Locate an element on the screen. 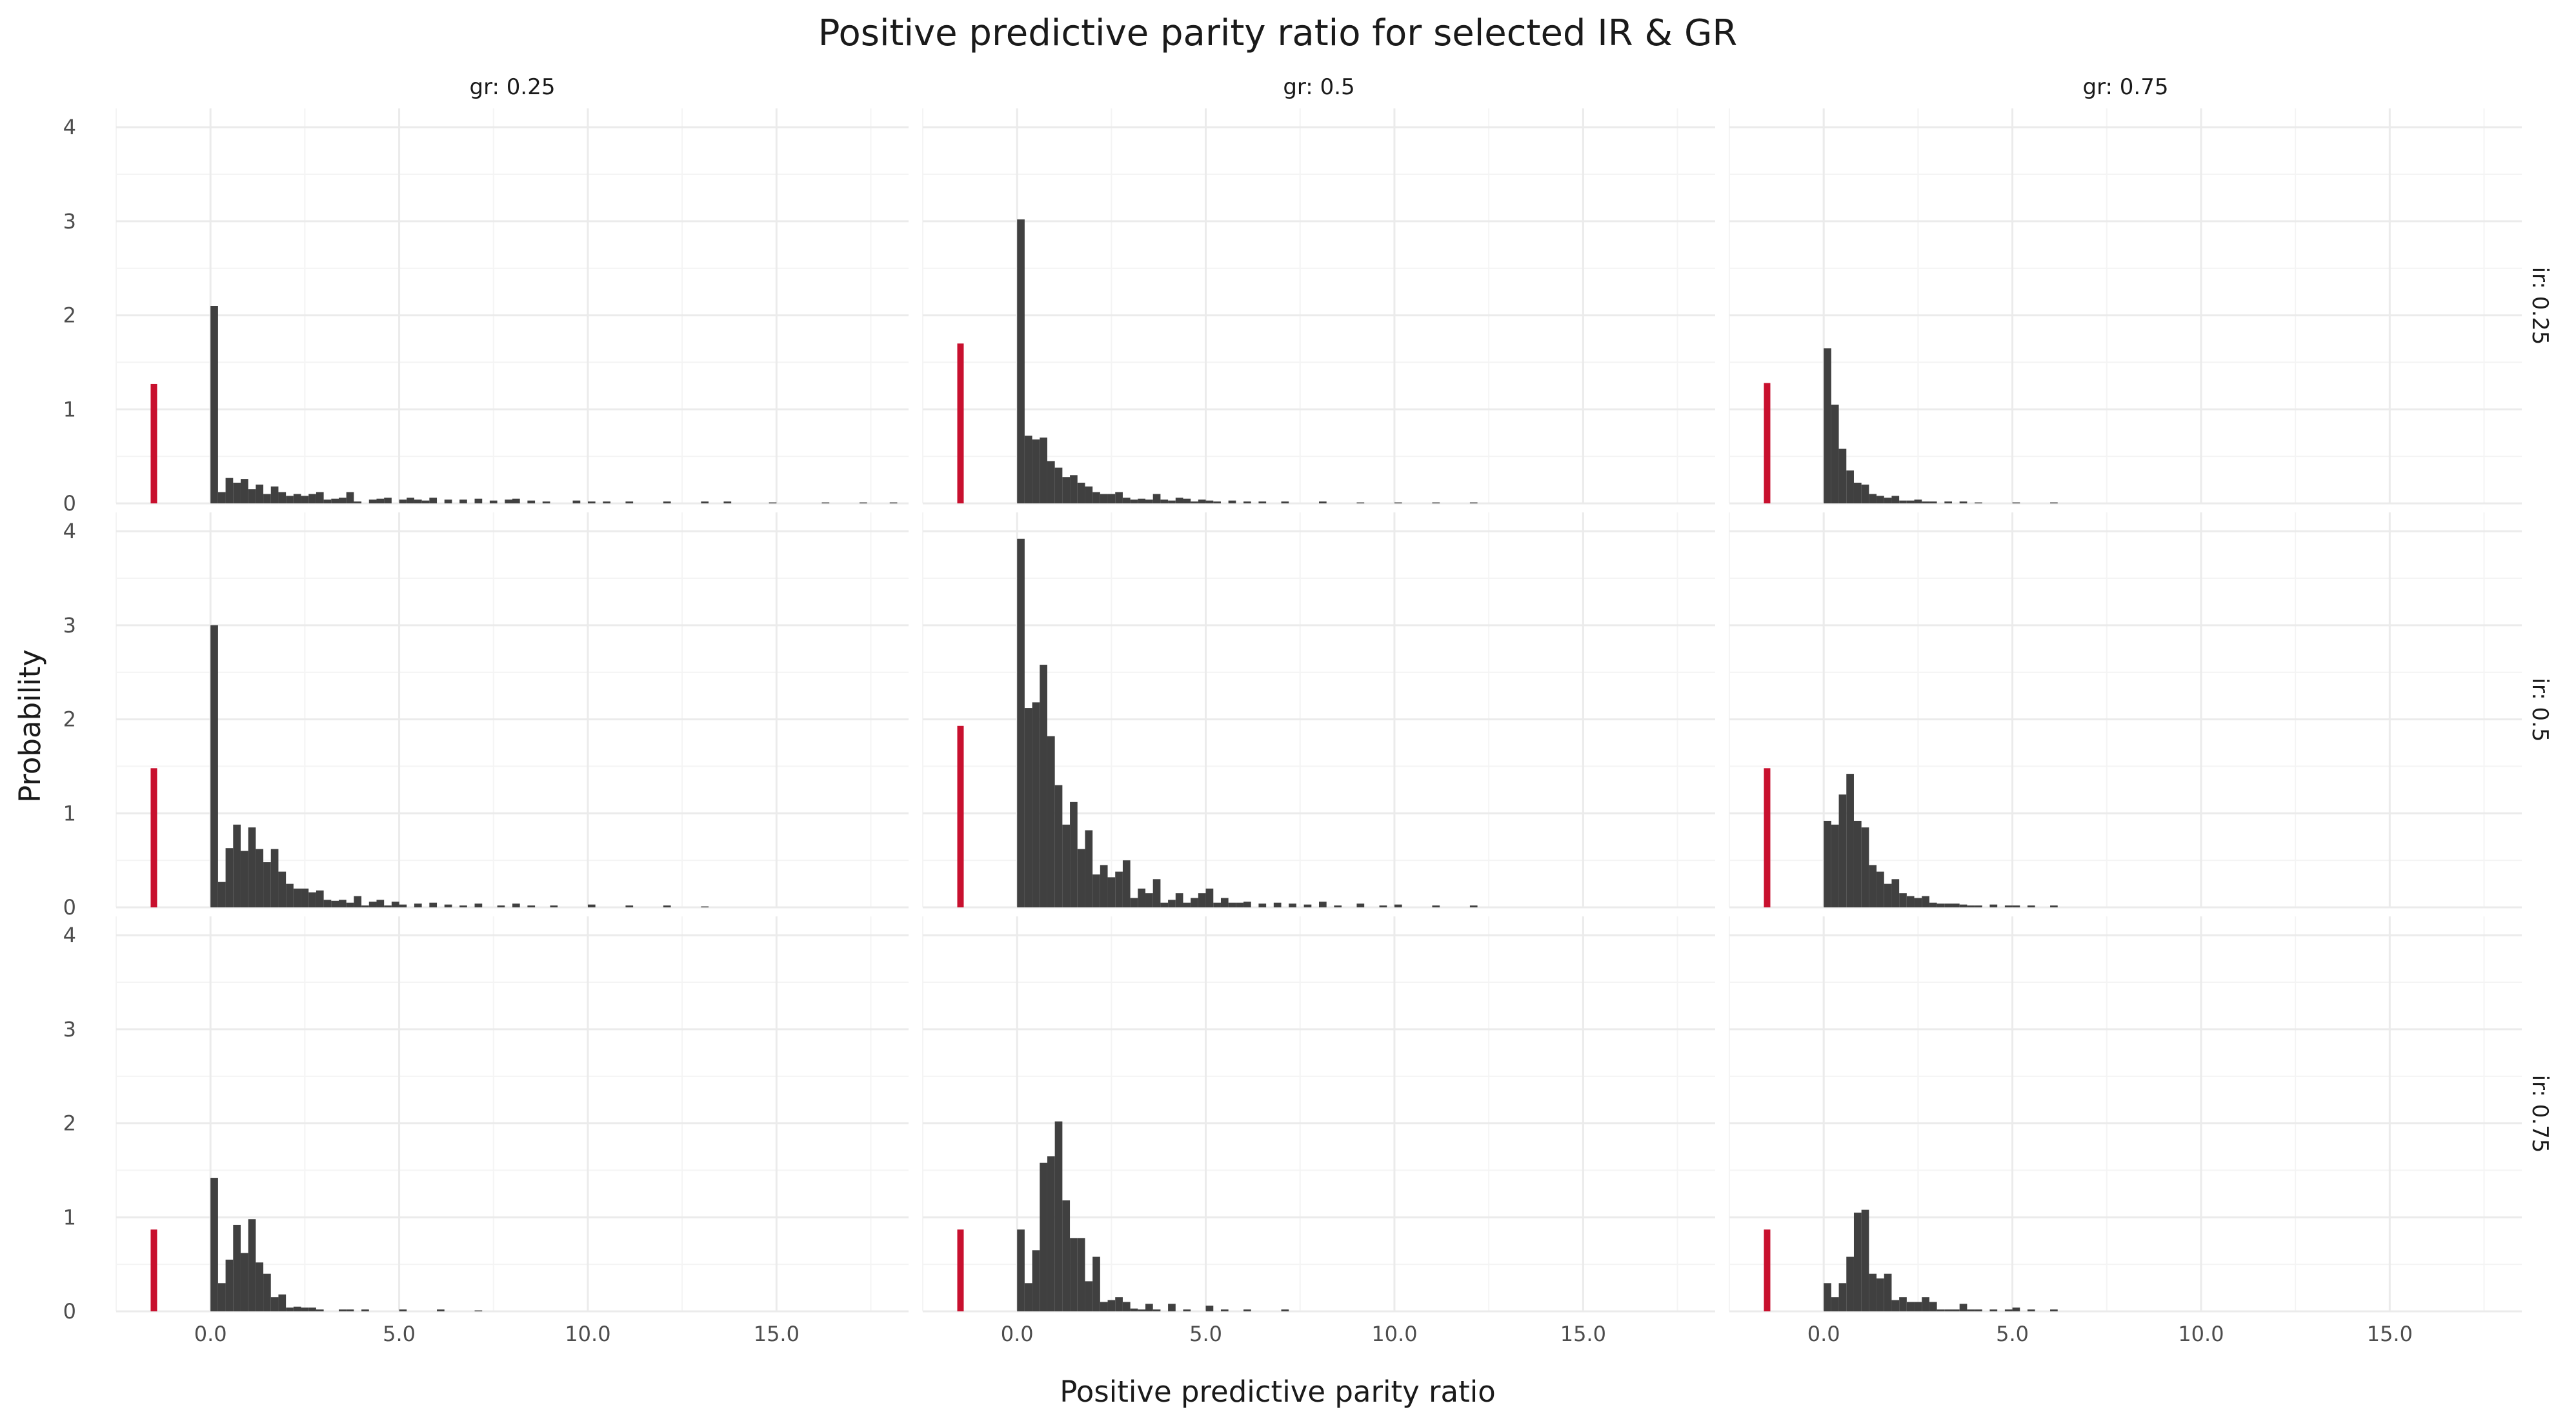 Image resolution: width=2576 pixels, height=1423 pixels. y-tick-label: 1 is located at coordinates (69, 1217).